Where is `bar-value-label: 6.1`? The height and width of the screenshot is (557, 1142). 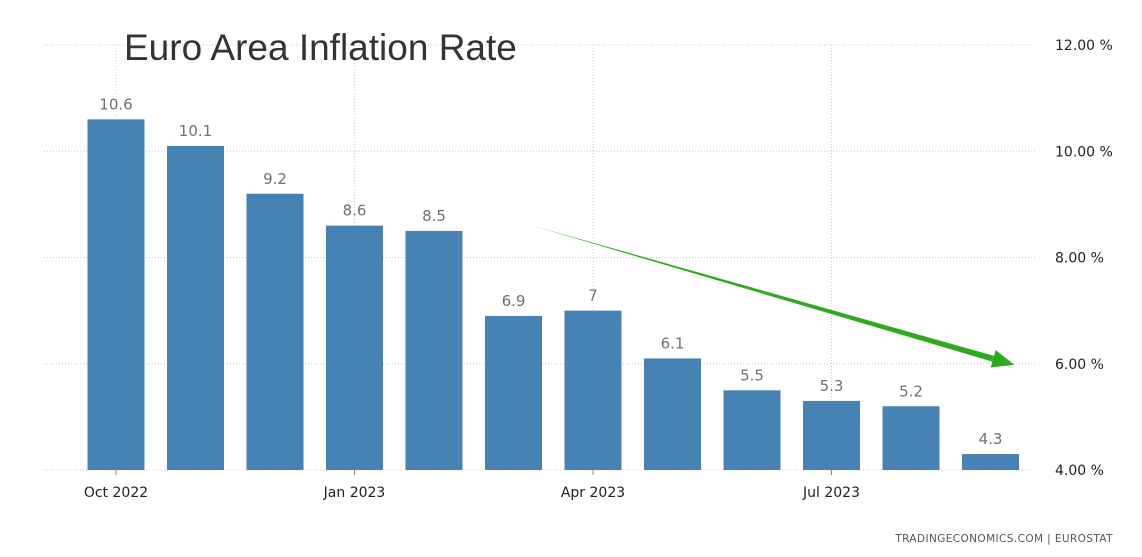
bar-value-label: 6.1 is located at coordinates (673, 343).